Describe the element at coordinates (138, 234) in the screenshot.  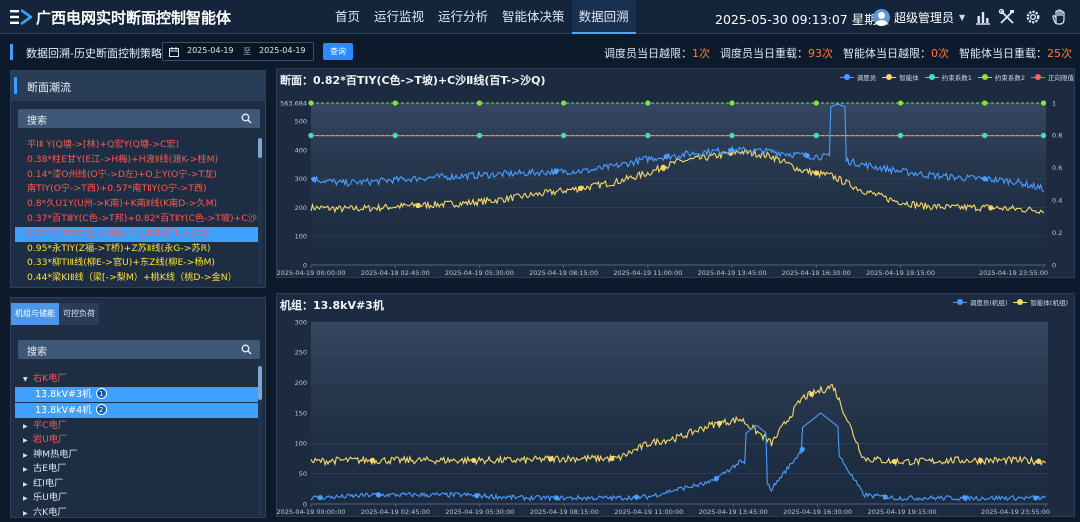
I see `section-list-item: 0.82*百TⅠY(C色->T坡)+C沙Ⅱ线(百T->沙Q)` at that location.